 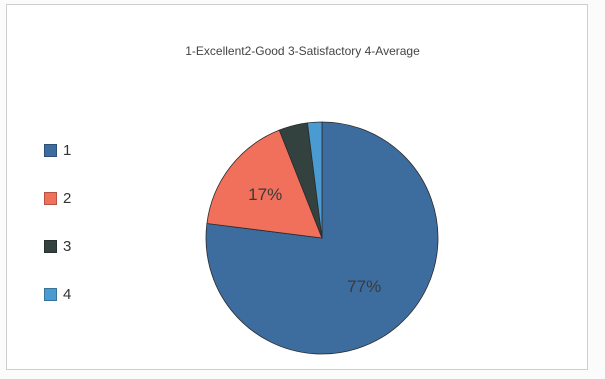 What do you see at coordinates (57, 198) in the screenshot?
I see `legend-item-2: 2` at bounding box center [57, 198].